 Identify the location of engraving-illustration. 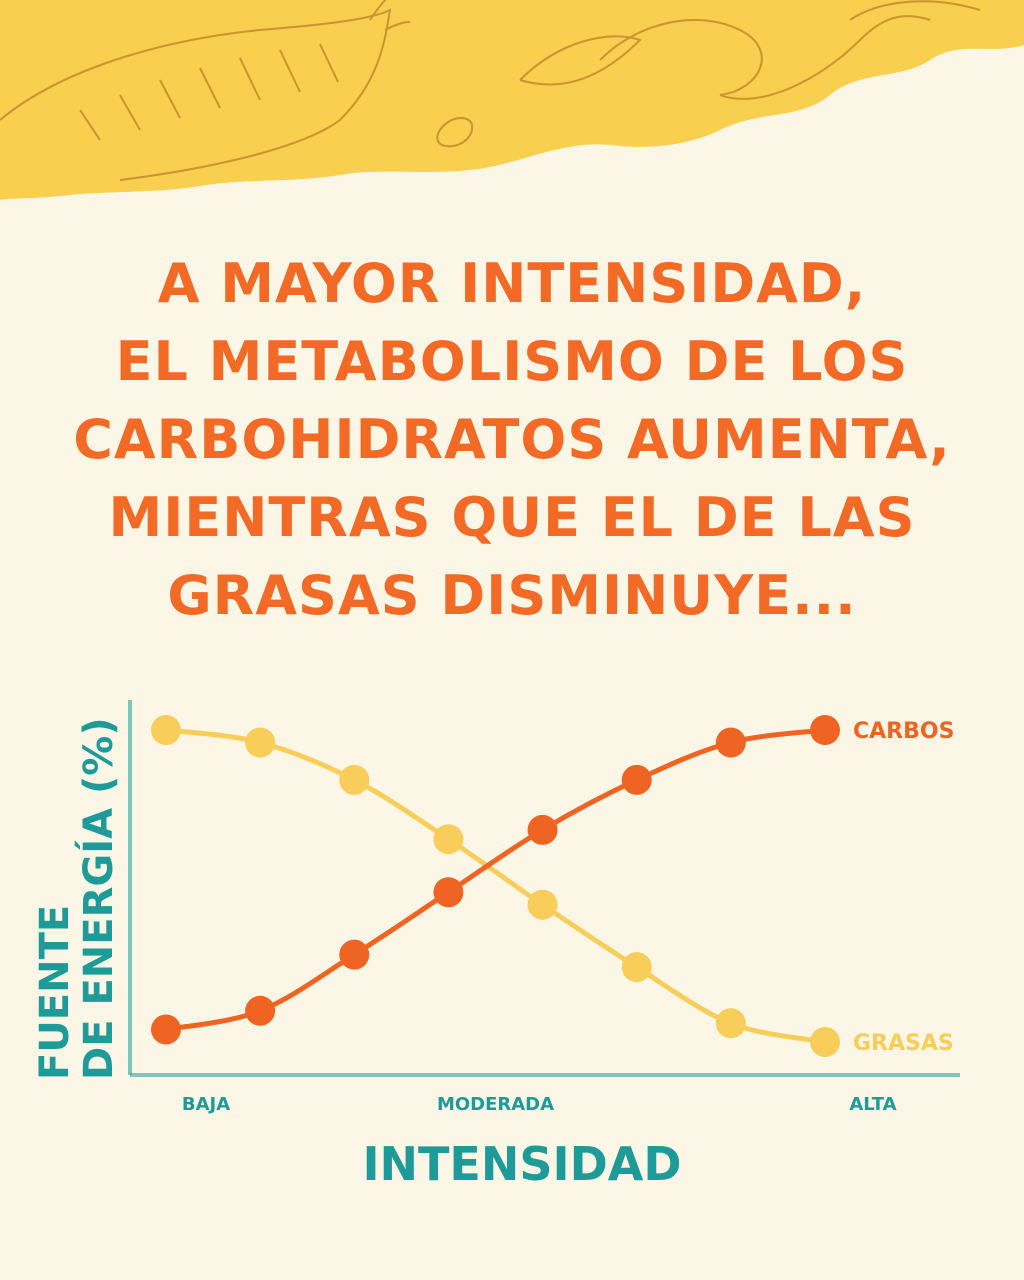
(490, 90).